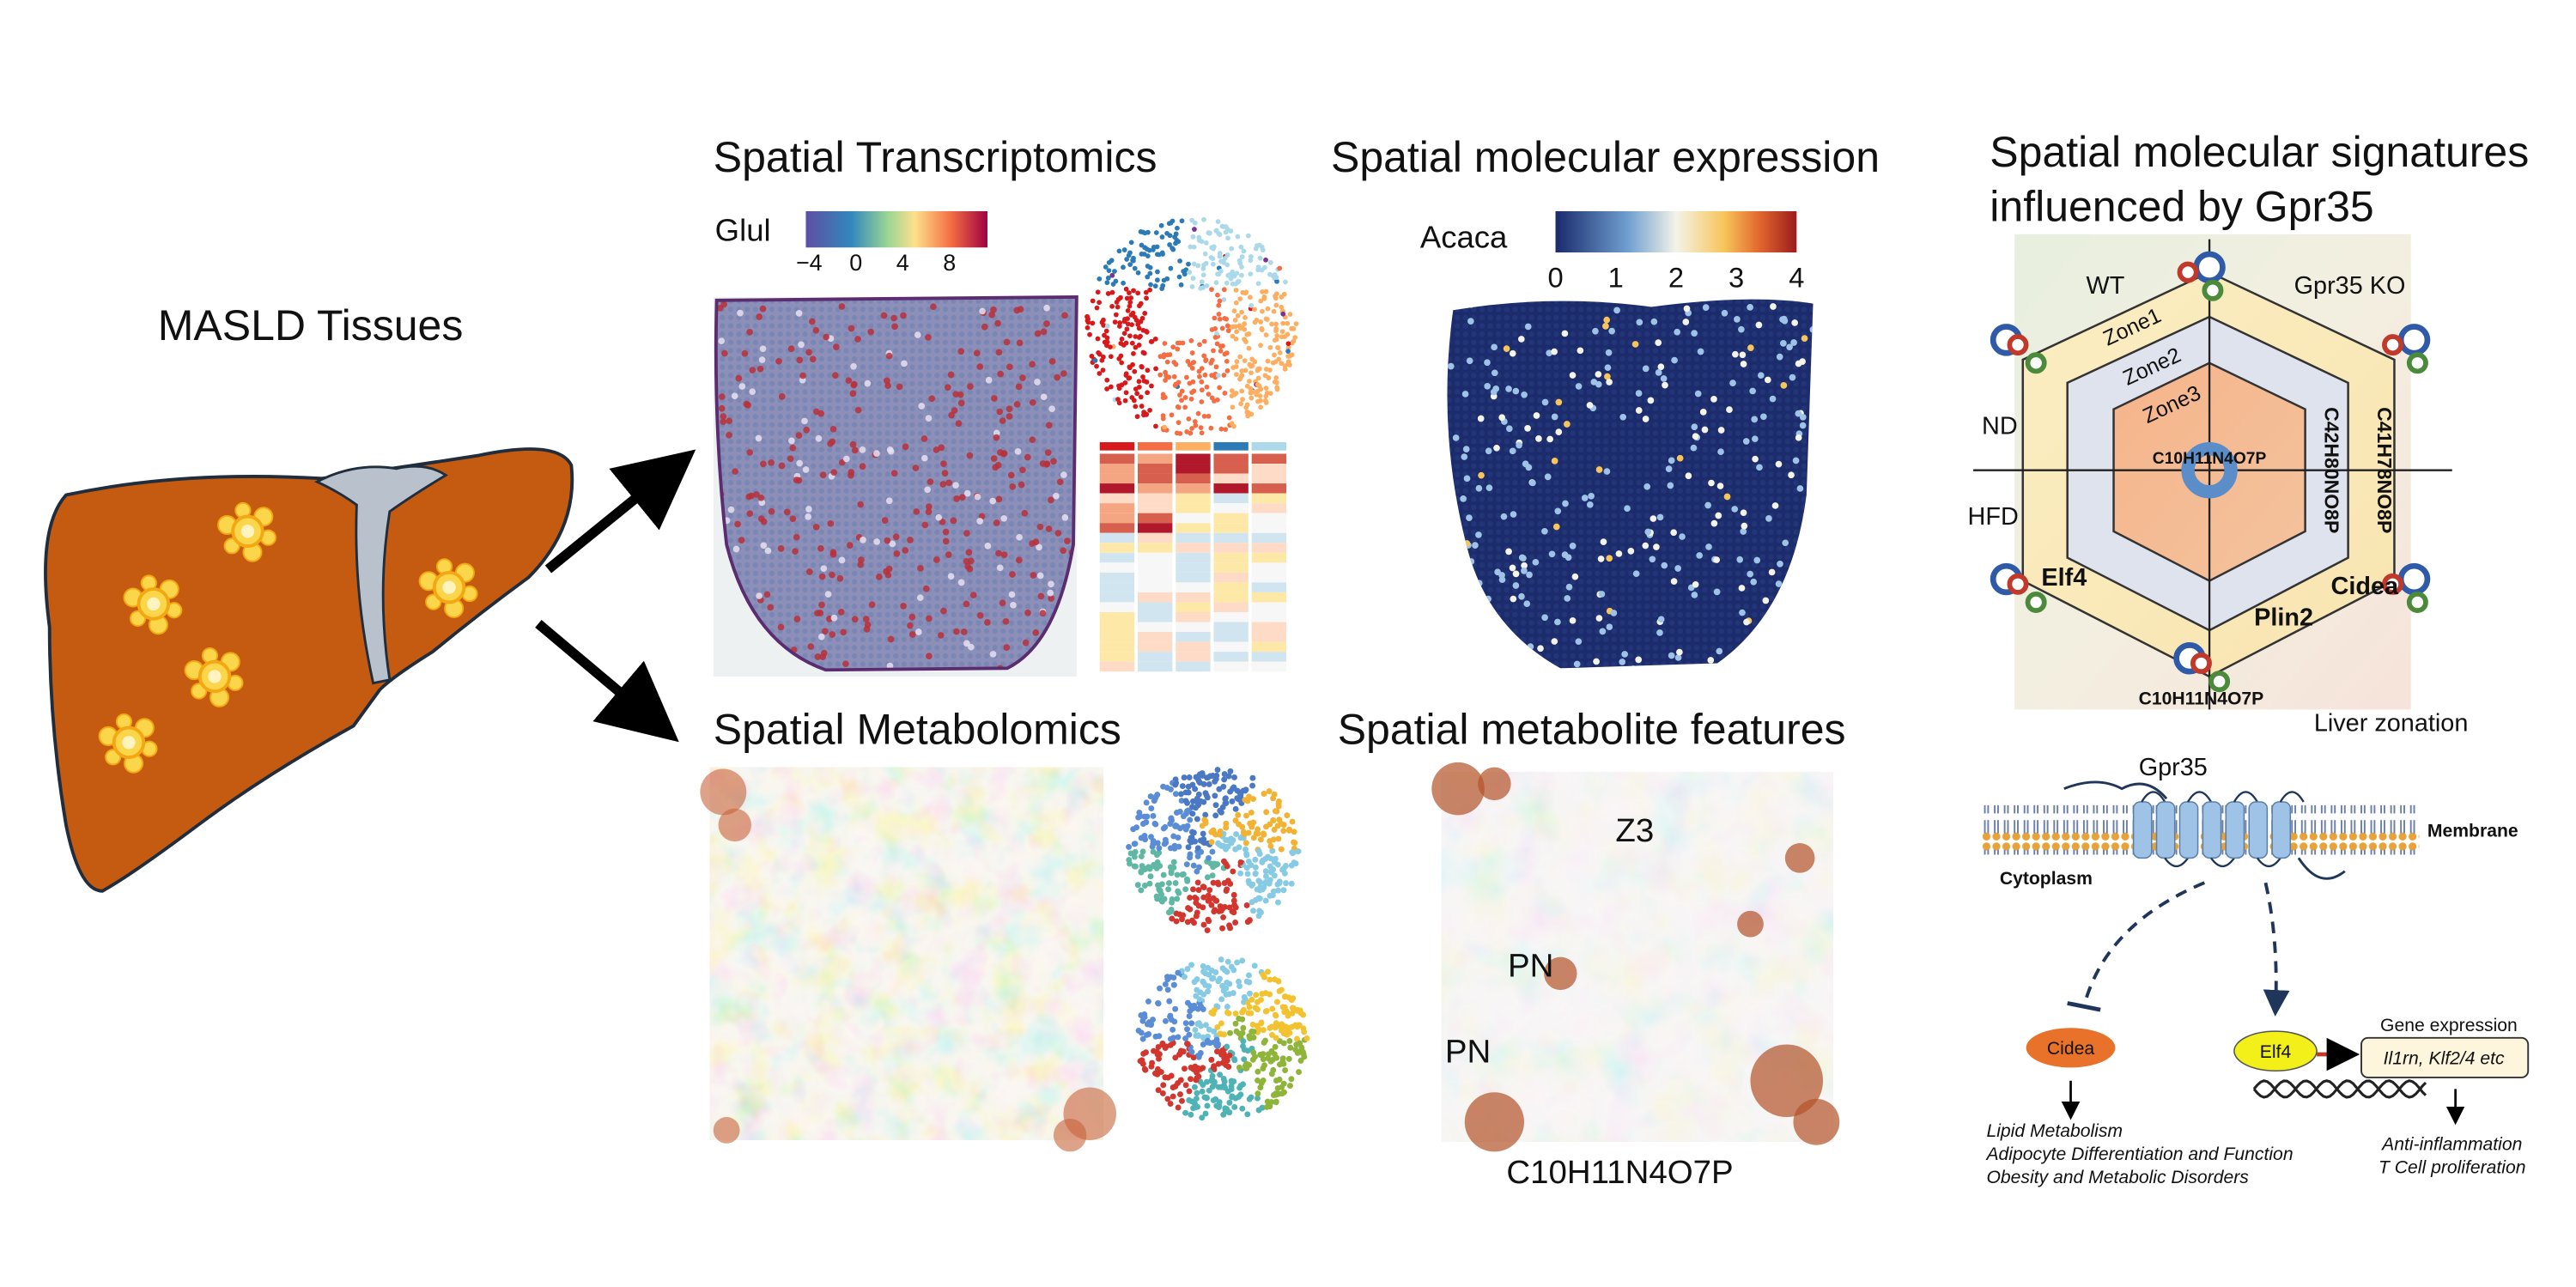 This screenshot has height=1287, width=2576. Describe the element at coordinates (2393, 584) in the screenshot. I see `ring-marker` at that location.